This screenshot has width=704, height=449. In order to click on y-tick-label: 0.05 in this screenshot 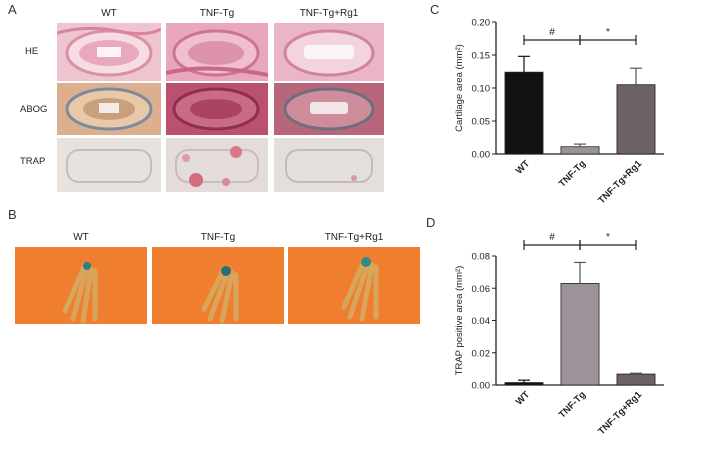, I will do `click(481, 122)`.